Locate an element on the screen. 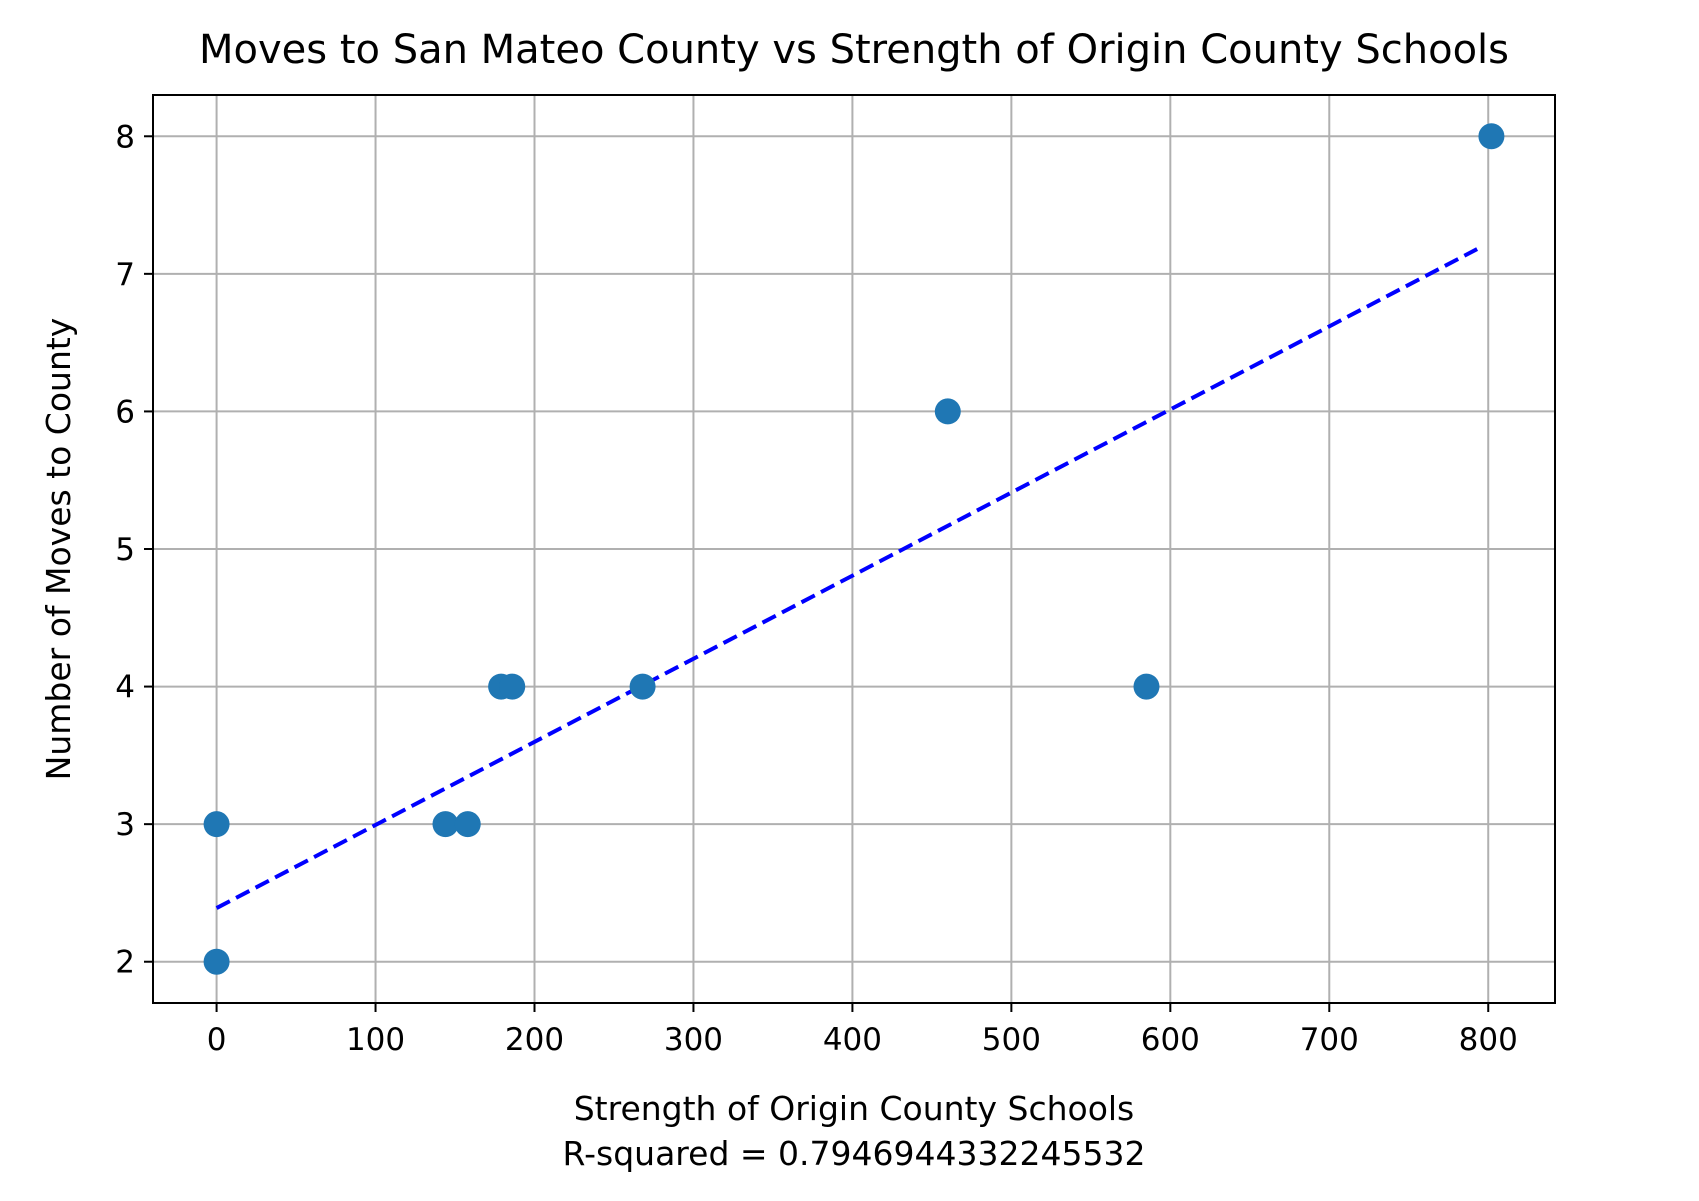 This screenshot has height=1201, width=1699. y-tick-label: 4 is located at coordinates (125, 688).